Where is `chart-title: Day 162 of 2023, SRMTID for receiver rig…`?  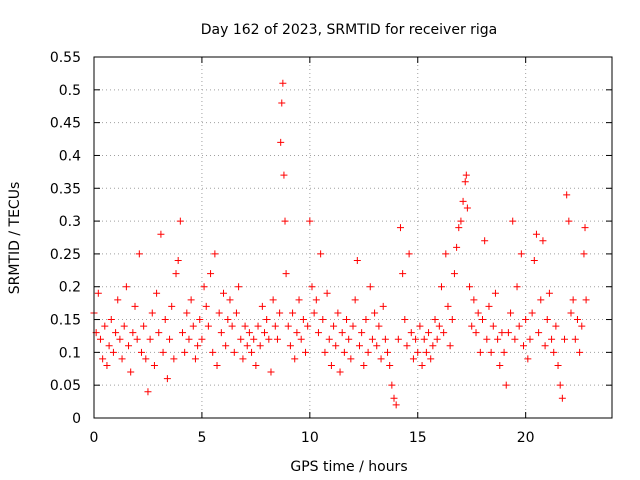 chart-title: Day 162 of 2023, SRMTID for receiver rig… is located at coordinates (349, 30).